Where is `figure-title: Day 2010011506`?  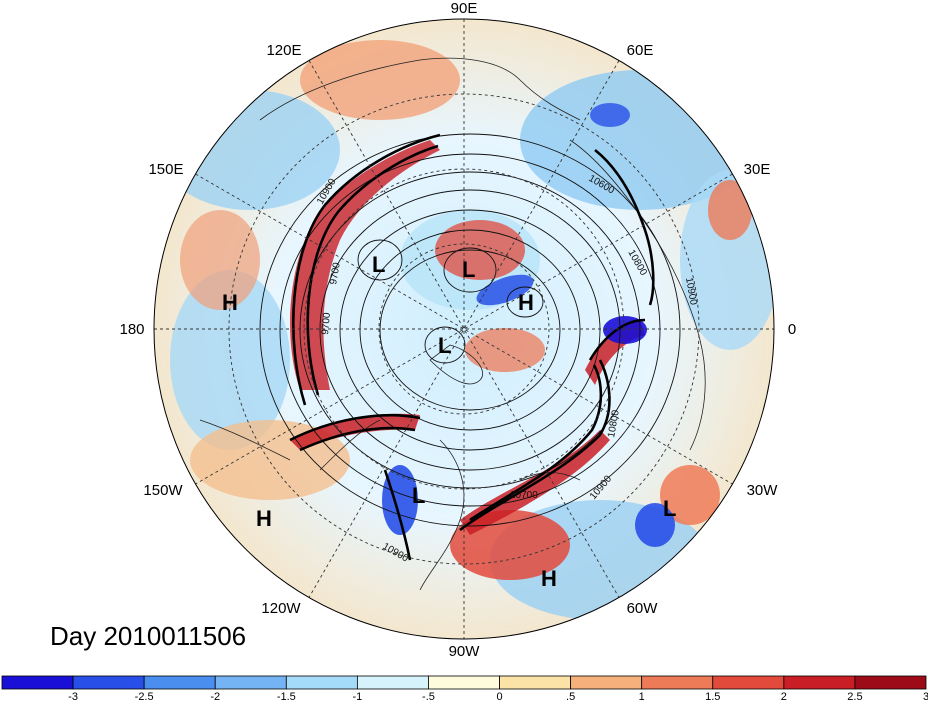
figure-title: Day 2010011506 is located at coordinates (148, 636).